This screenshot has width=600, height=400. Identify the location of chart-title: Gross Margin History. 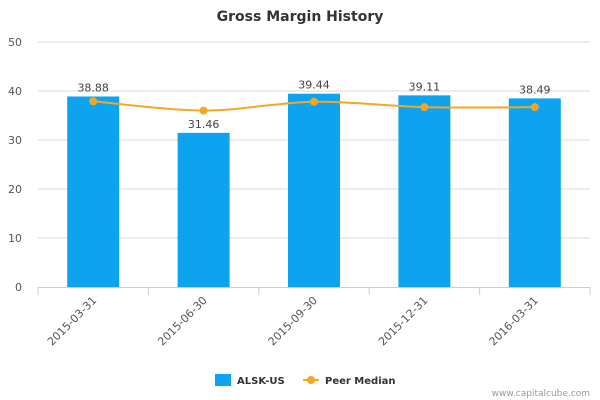
(300, 17).